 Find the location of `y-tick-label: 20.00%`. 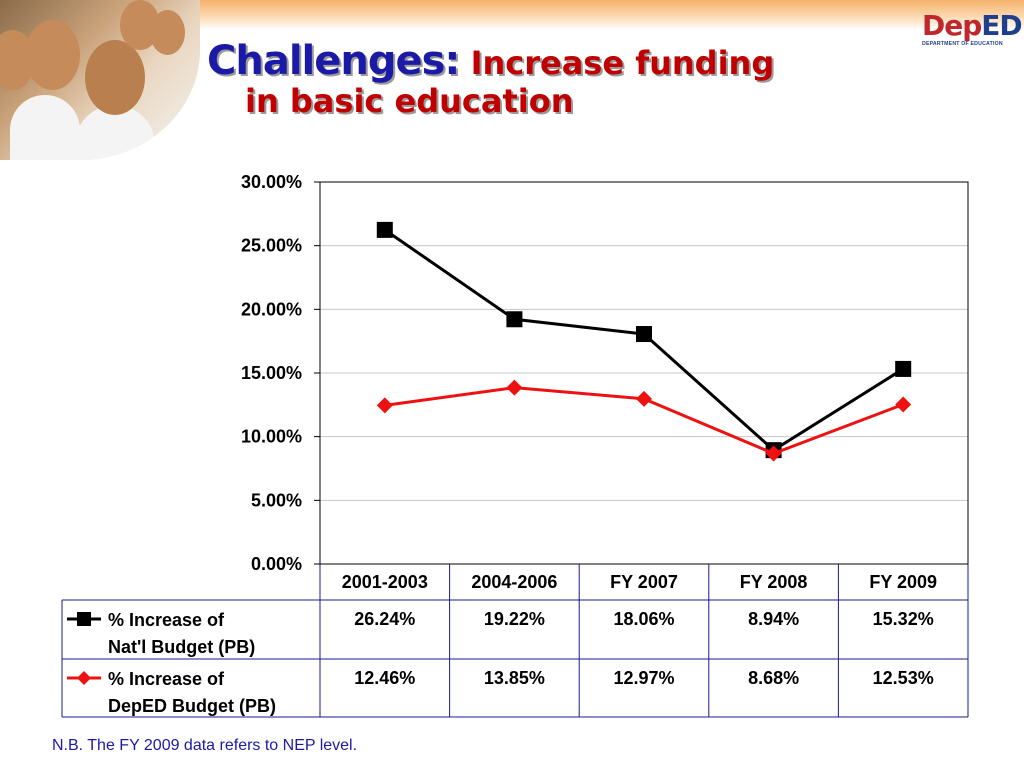

y-tick-label: 20.00% is located at coordinates (271, 309).